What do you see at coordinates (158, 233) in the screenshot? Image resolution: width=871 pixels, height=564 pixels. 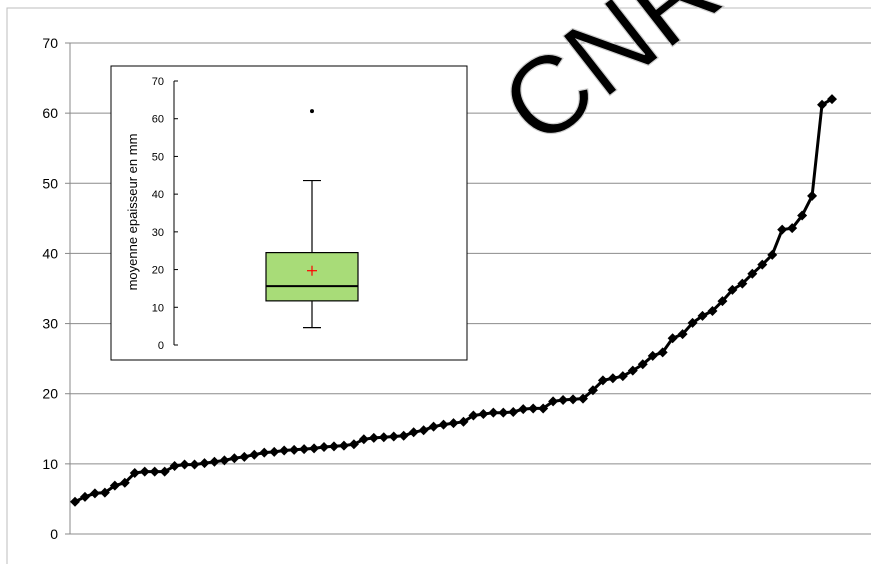 I see `inset-y-tick-label: 30` at bounding box center [158, 233].